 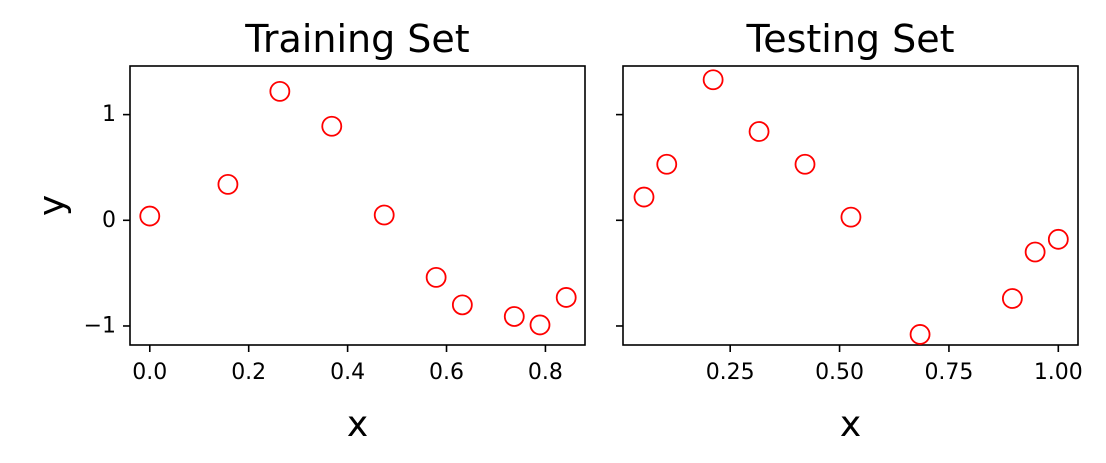 I want to click on x-tick-label: 0.50, so click(x=839, y=372).